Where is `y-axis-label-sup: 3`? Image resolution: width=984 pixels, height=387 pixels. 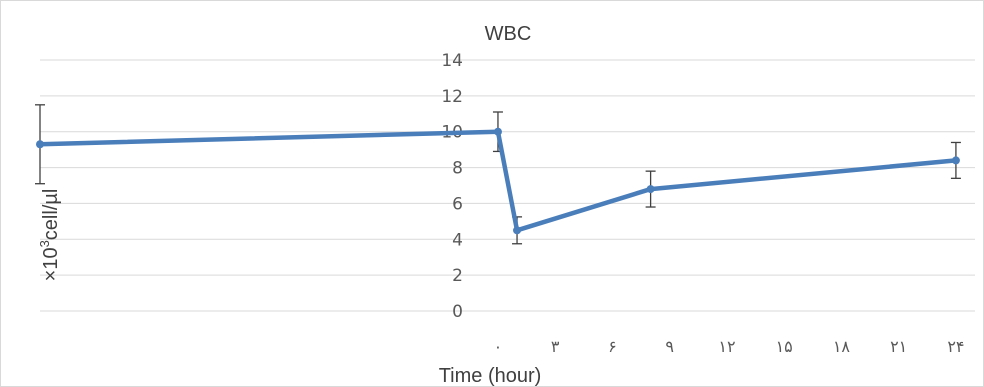 y-axis-label-sup: 3 is located at coordinates (44, 243).